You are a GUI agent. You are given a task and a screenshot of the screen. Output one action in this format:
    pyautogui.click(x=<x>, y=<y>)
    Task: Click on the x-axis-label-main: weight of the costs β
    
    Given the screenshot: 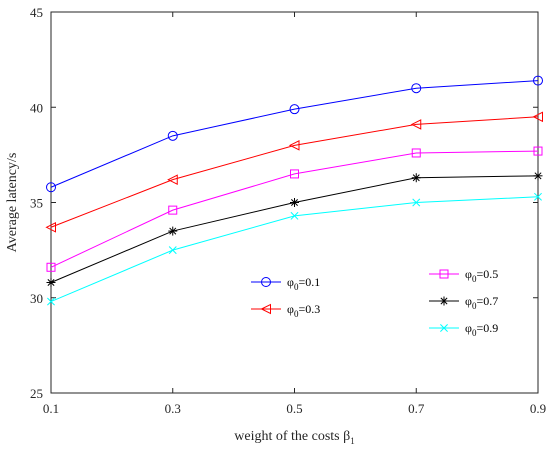 What is the action you would take?
    pyautogui.click(x=292, y=436)
    